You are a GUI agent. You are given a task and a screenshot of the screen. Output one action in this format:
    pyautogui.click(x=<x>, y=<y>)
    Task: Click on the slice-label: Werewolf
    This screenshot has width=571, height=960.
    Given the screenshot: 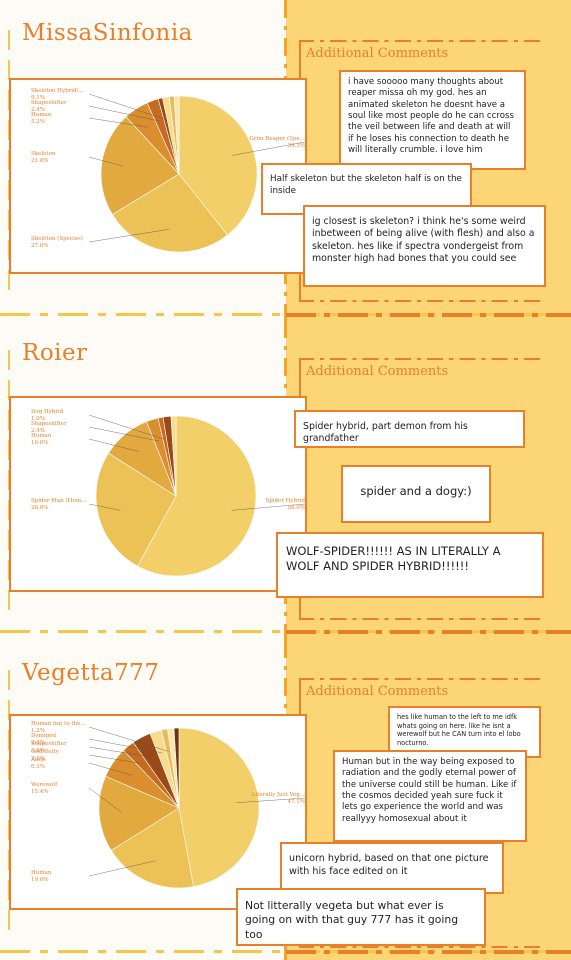 What is the action you would take?
    pyautogui.click(x=44, y=785)
    